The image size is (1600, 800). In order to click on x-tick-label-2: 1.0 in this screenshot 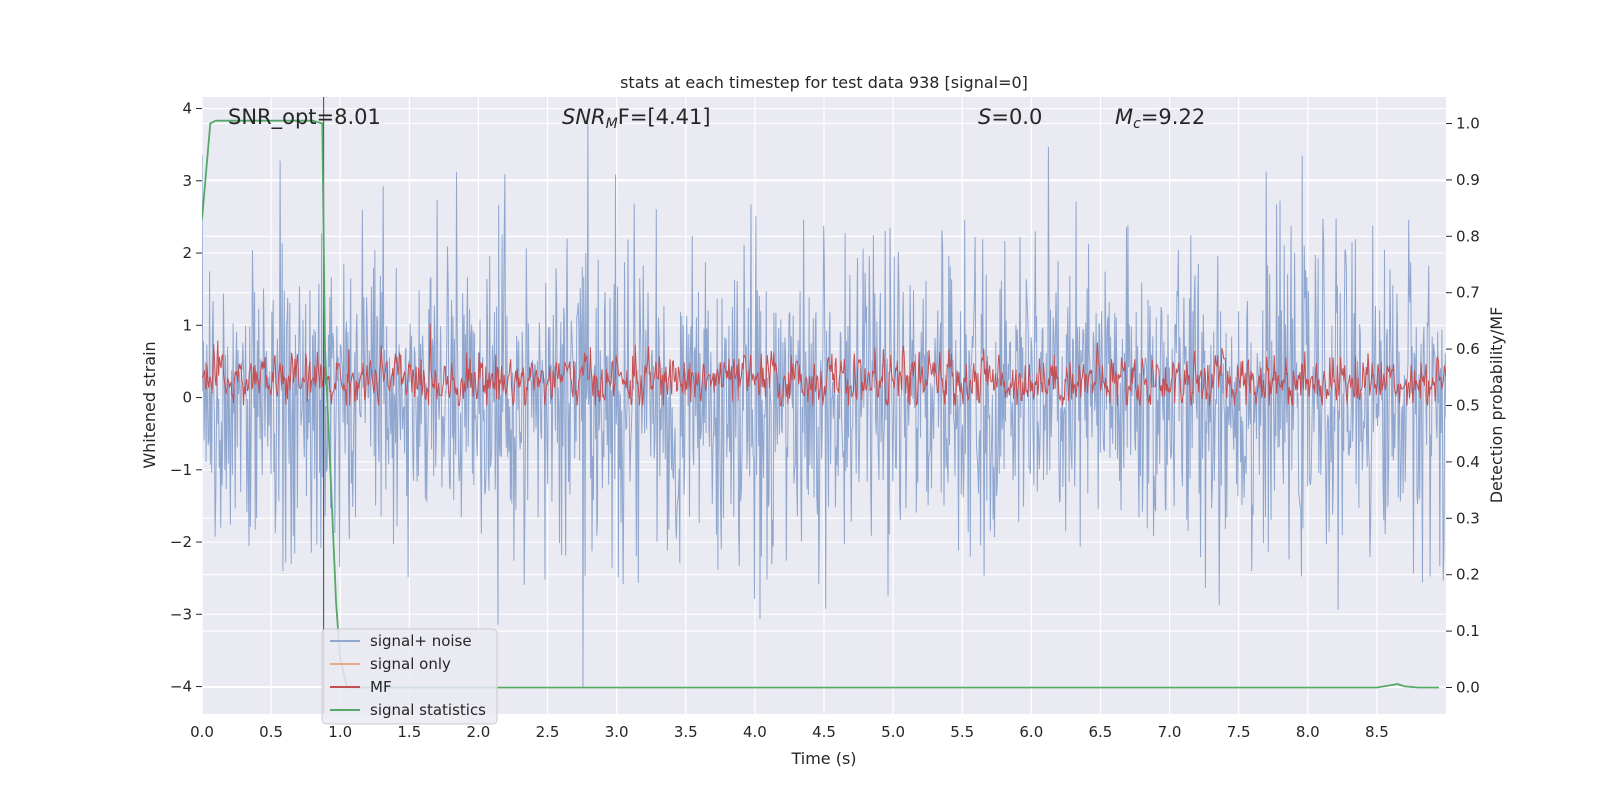, I will do `click(340, 732)`.